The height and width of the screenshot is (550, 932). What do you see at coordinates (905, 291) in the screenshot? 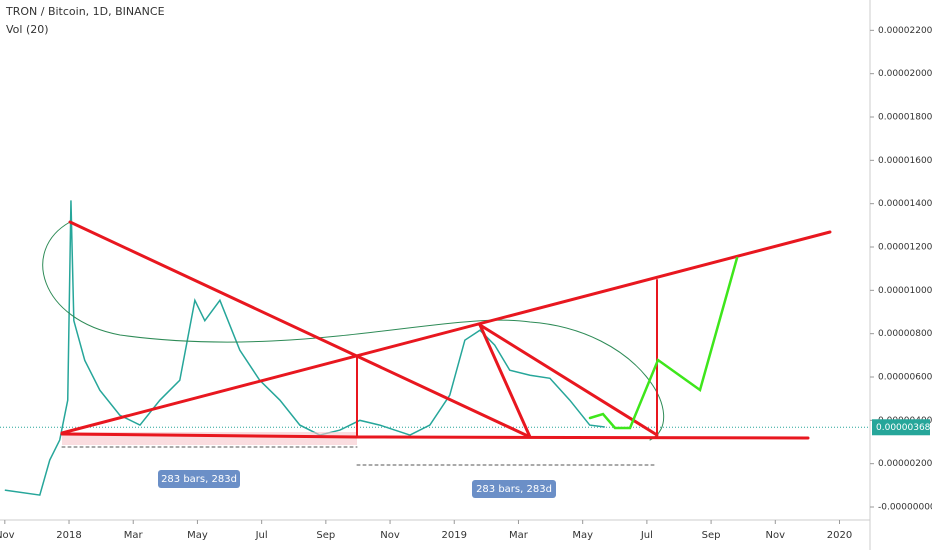
I see `y-tick-label: 0.00001000` at bounding box center [905, 291].